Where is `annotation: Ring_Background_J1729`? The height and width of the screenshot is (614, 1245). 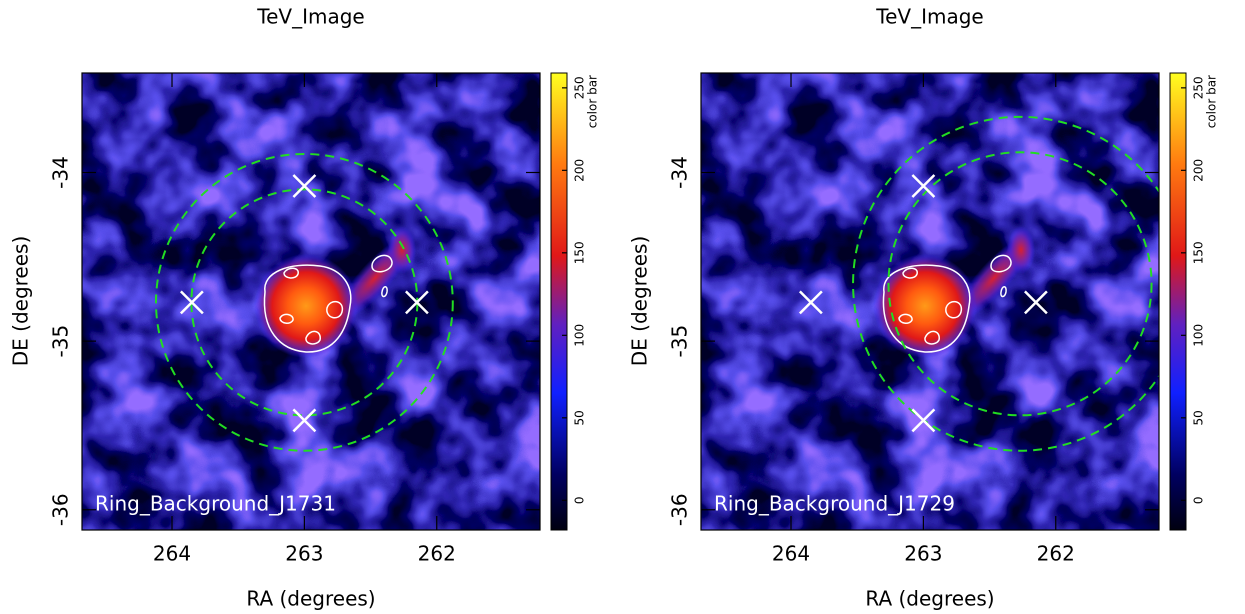
annotation: Ring_Background_J1729 is located at coordinates (834, 504).